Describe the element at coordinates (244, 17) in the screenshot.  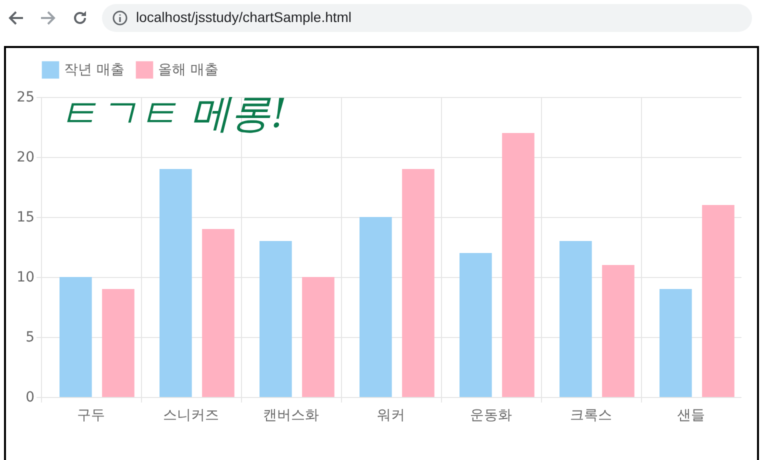
I see `text: localhost/jsstudy/chartSample.html` at that location.